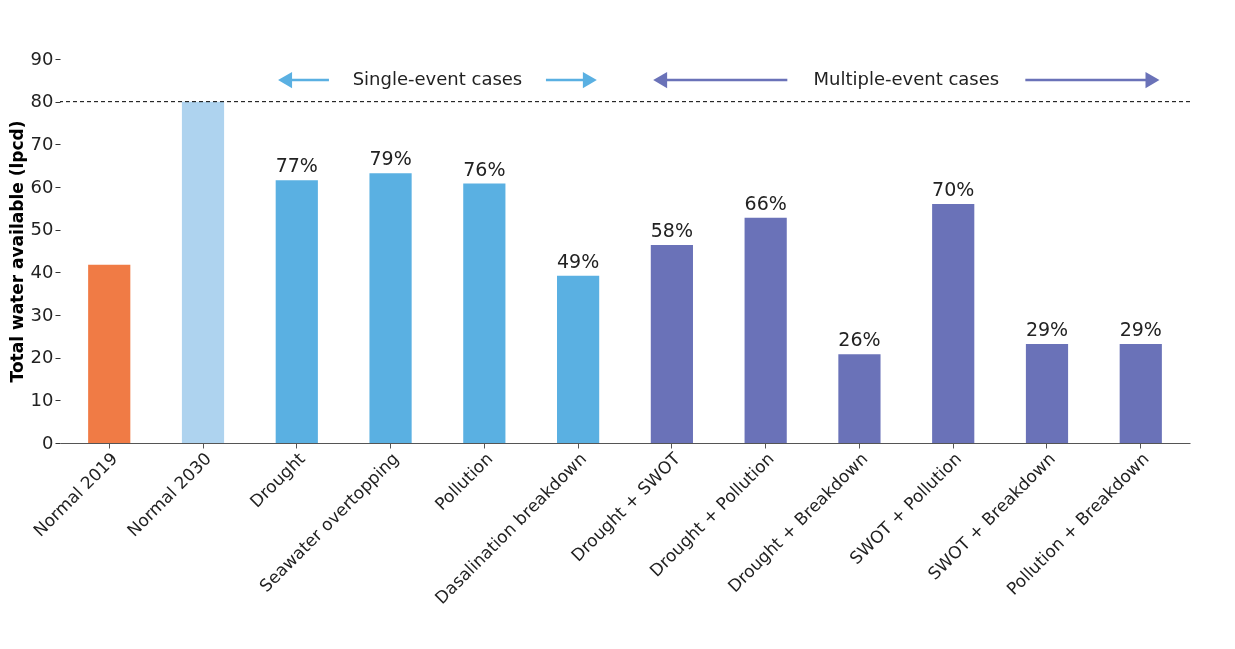  I want to click on y-tick-label: 40, so click(42, 271).